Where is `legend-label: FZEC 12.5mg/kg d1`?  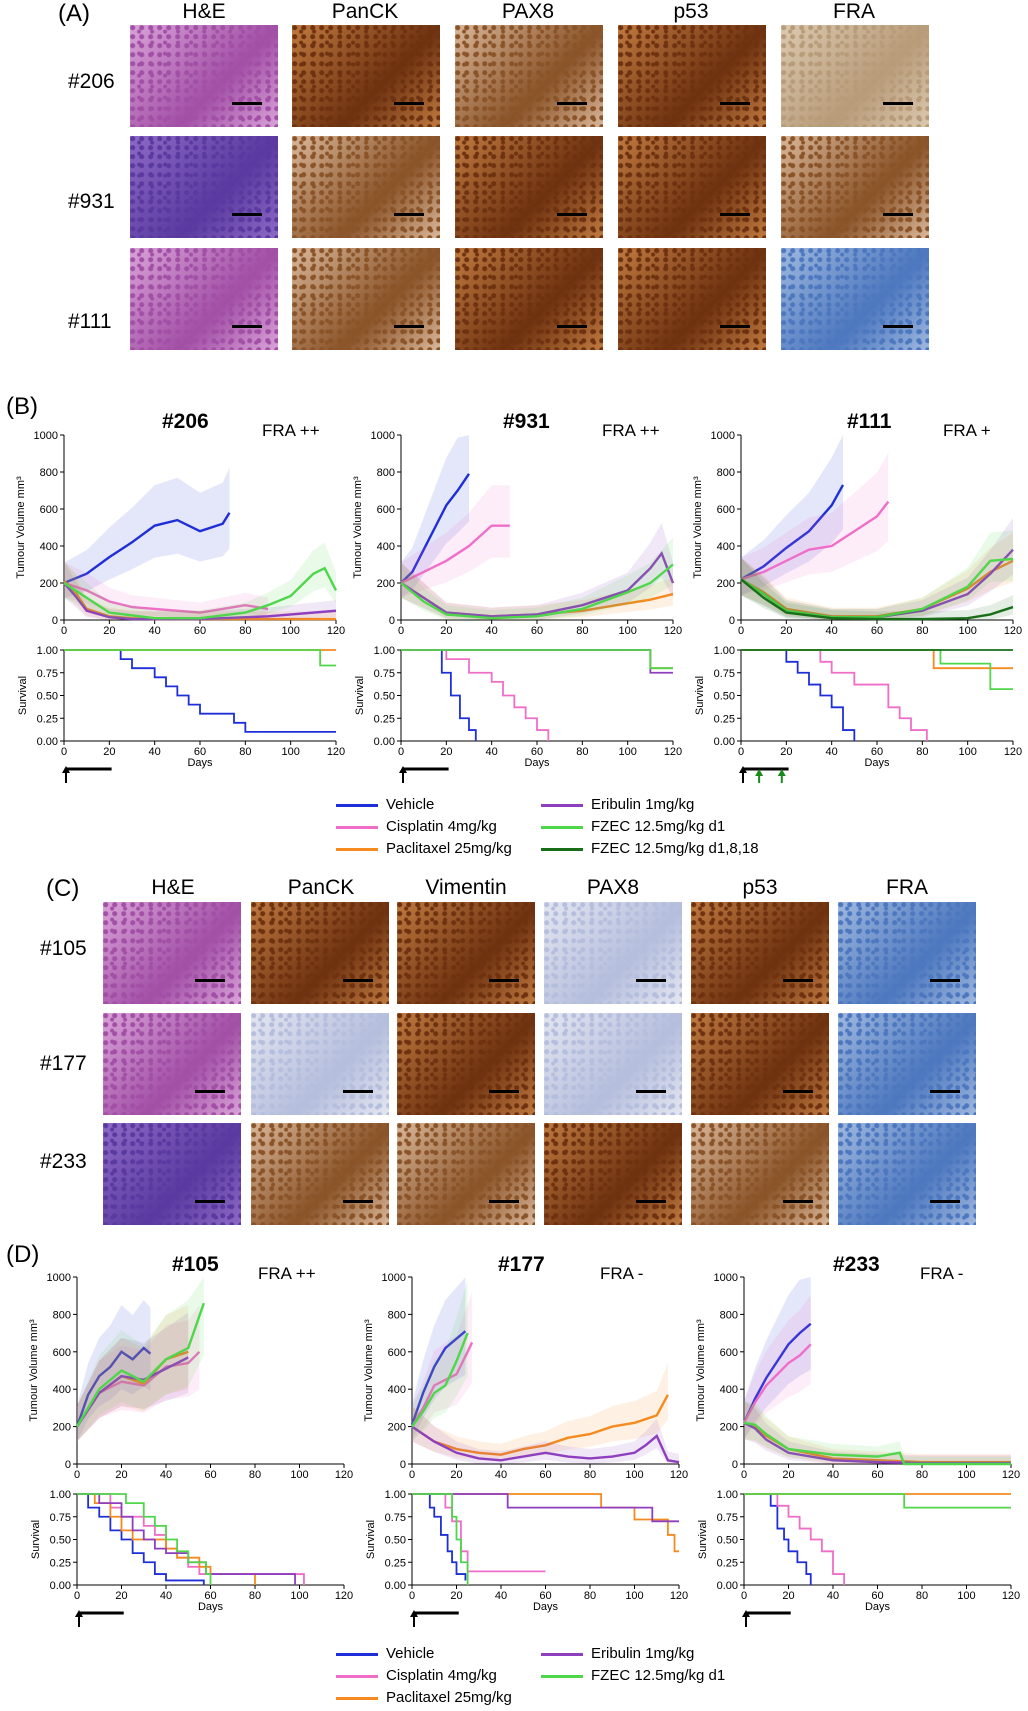
legend-label: FZEC 12.5mg/kg d1 is located at coordinates (658, 826).